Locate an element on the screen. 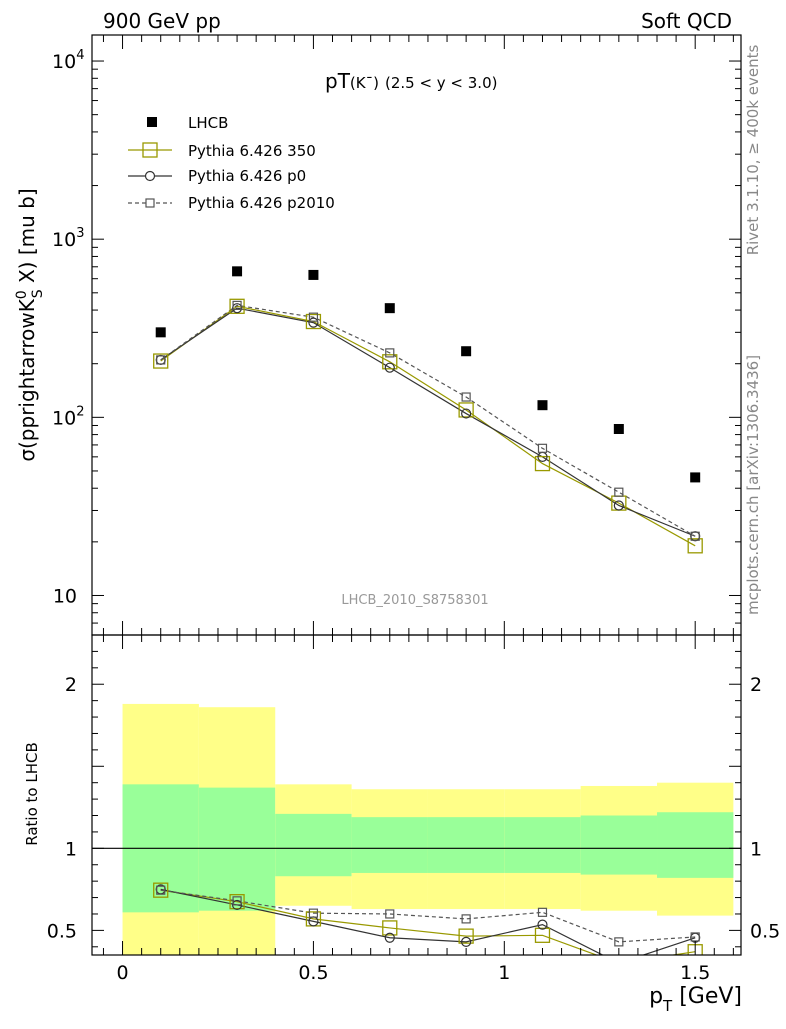 The width and height of the screenshot is (786, 1029). ratio-ytick-label-right: 0.5 is located at coordinates (765, 931).